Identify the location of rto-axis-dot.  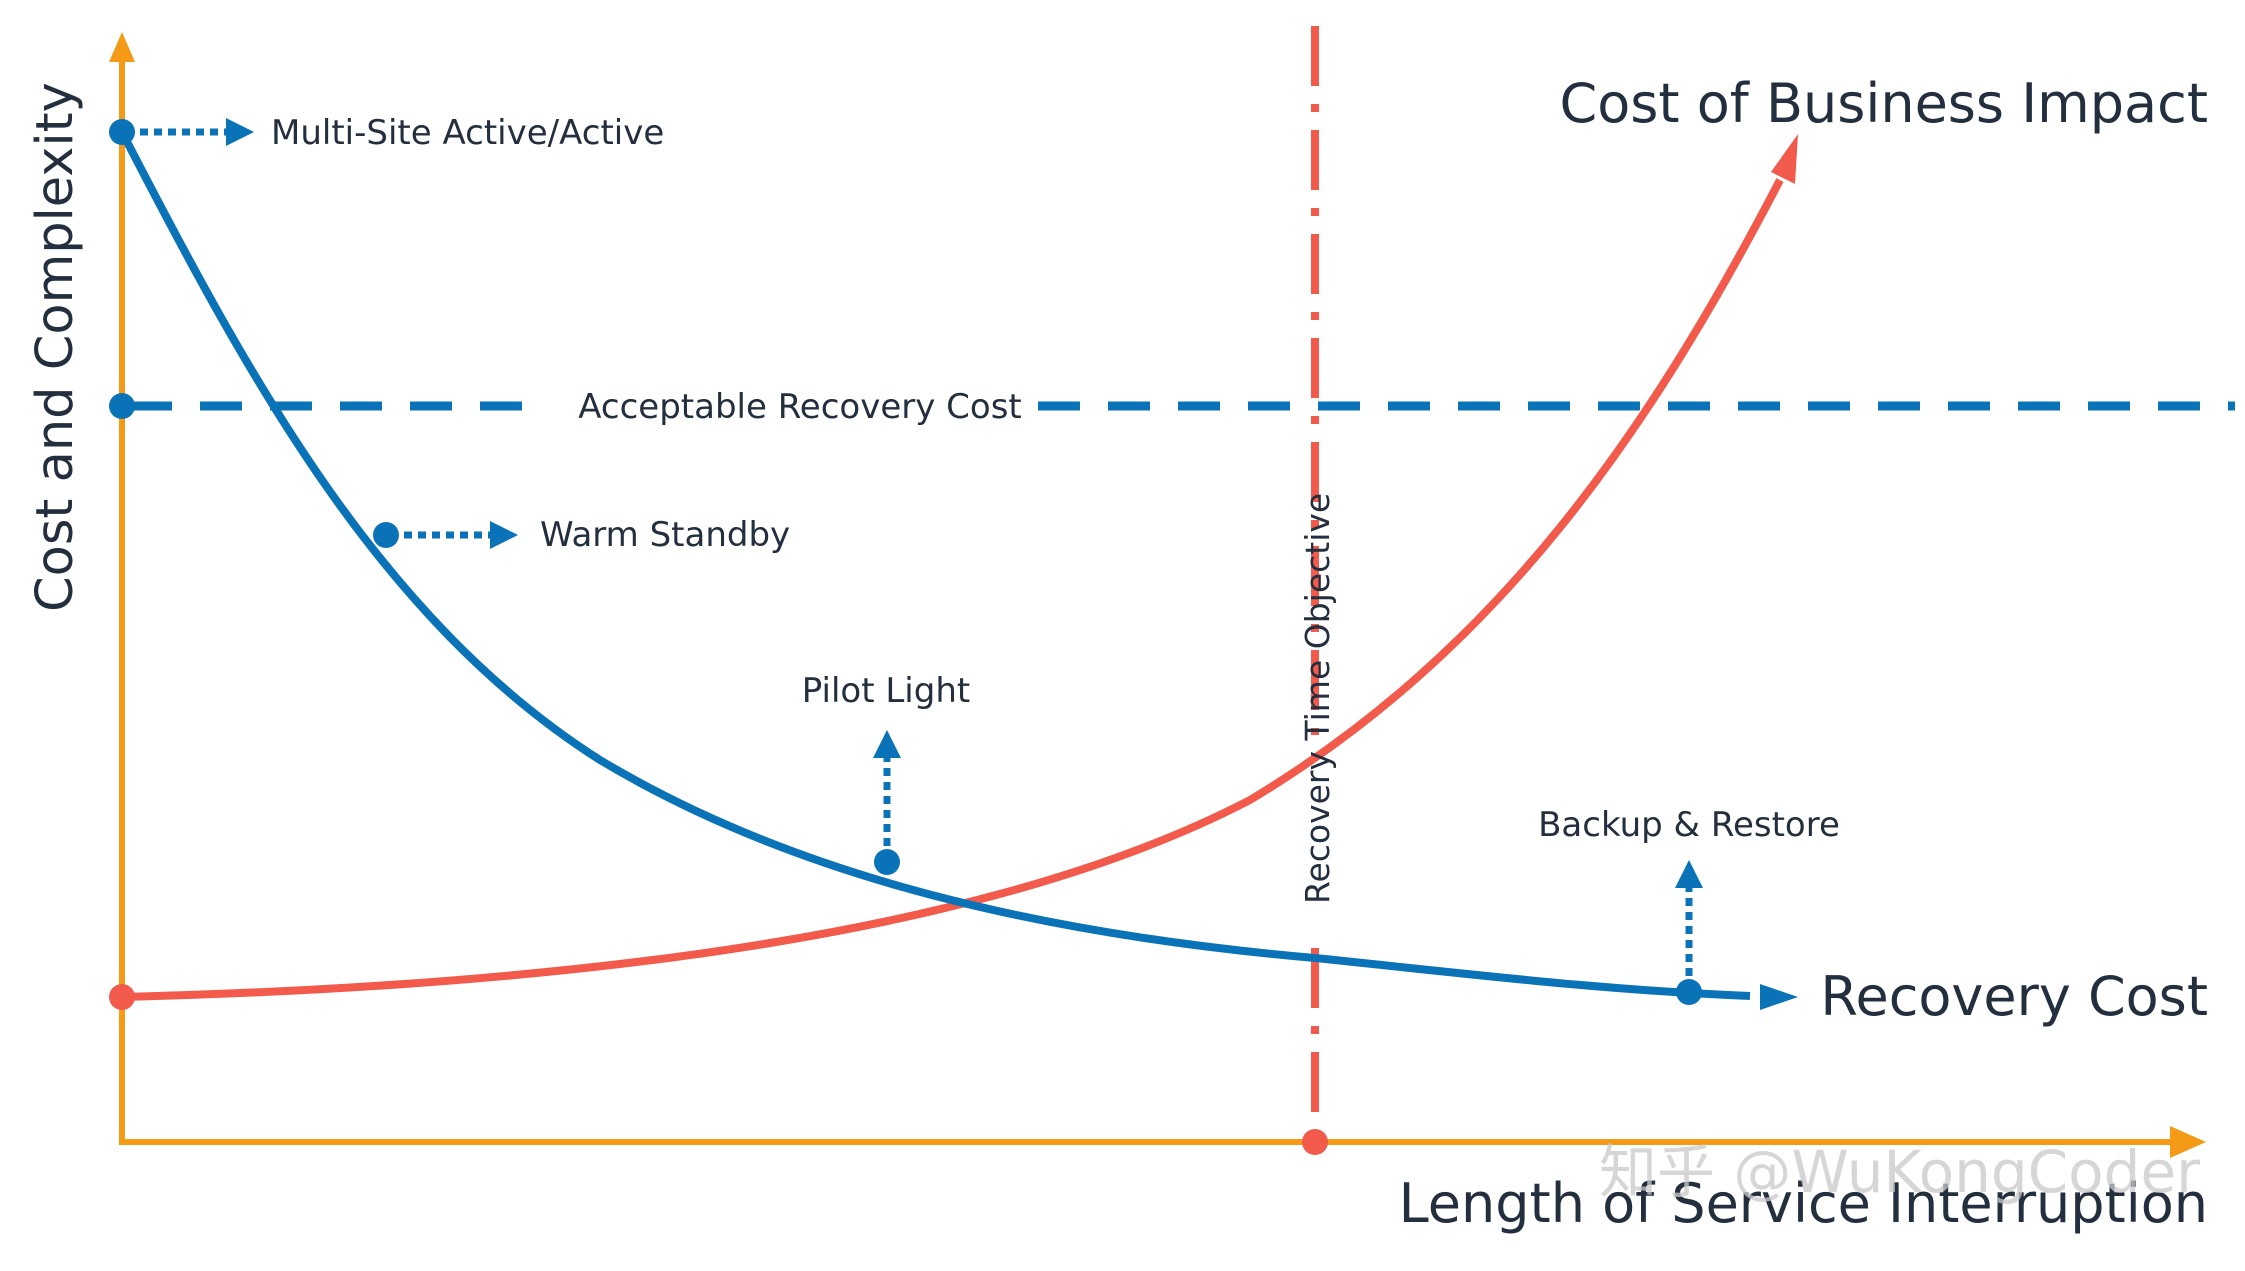
(1315, 1142).